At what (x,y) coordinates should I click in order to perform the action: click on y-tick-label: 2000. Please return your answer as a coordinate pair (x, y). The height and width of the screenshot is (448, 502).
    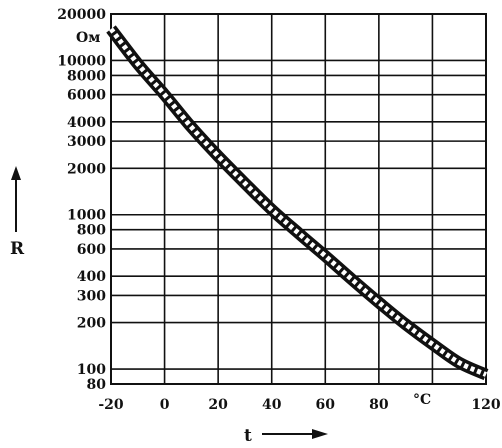
    Looking at the image, I should click on (86, 169).